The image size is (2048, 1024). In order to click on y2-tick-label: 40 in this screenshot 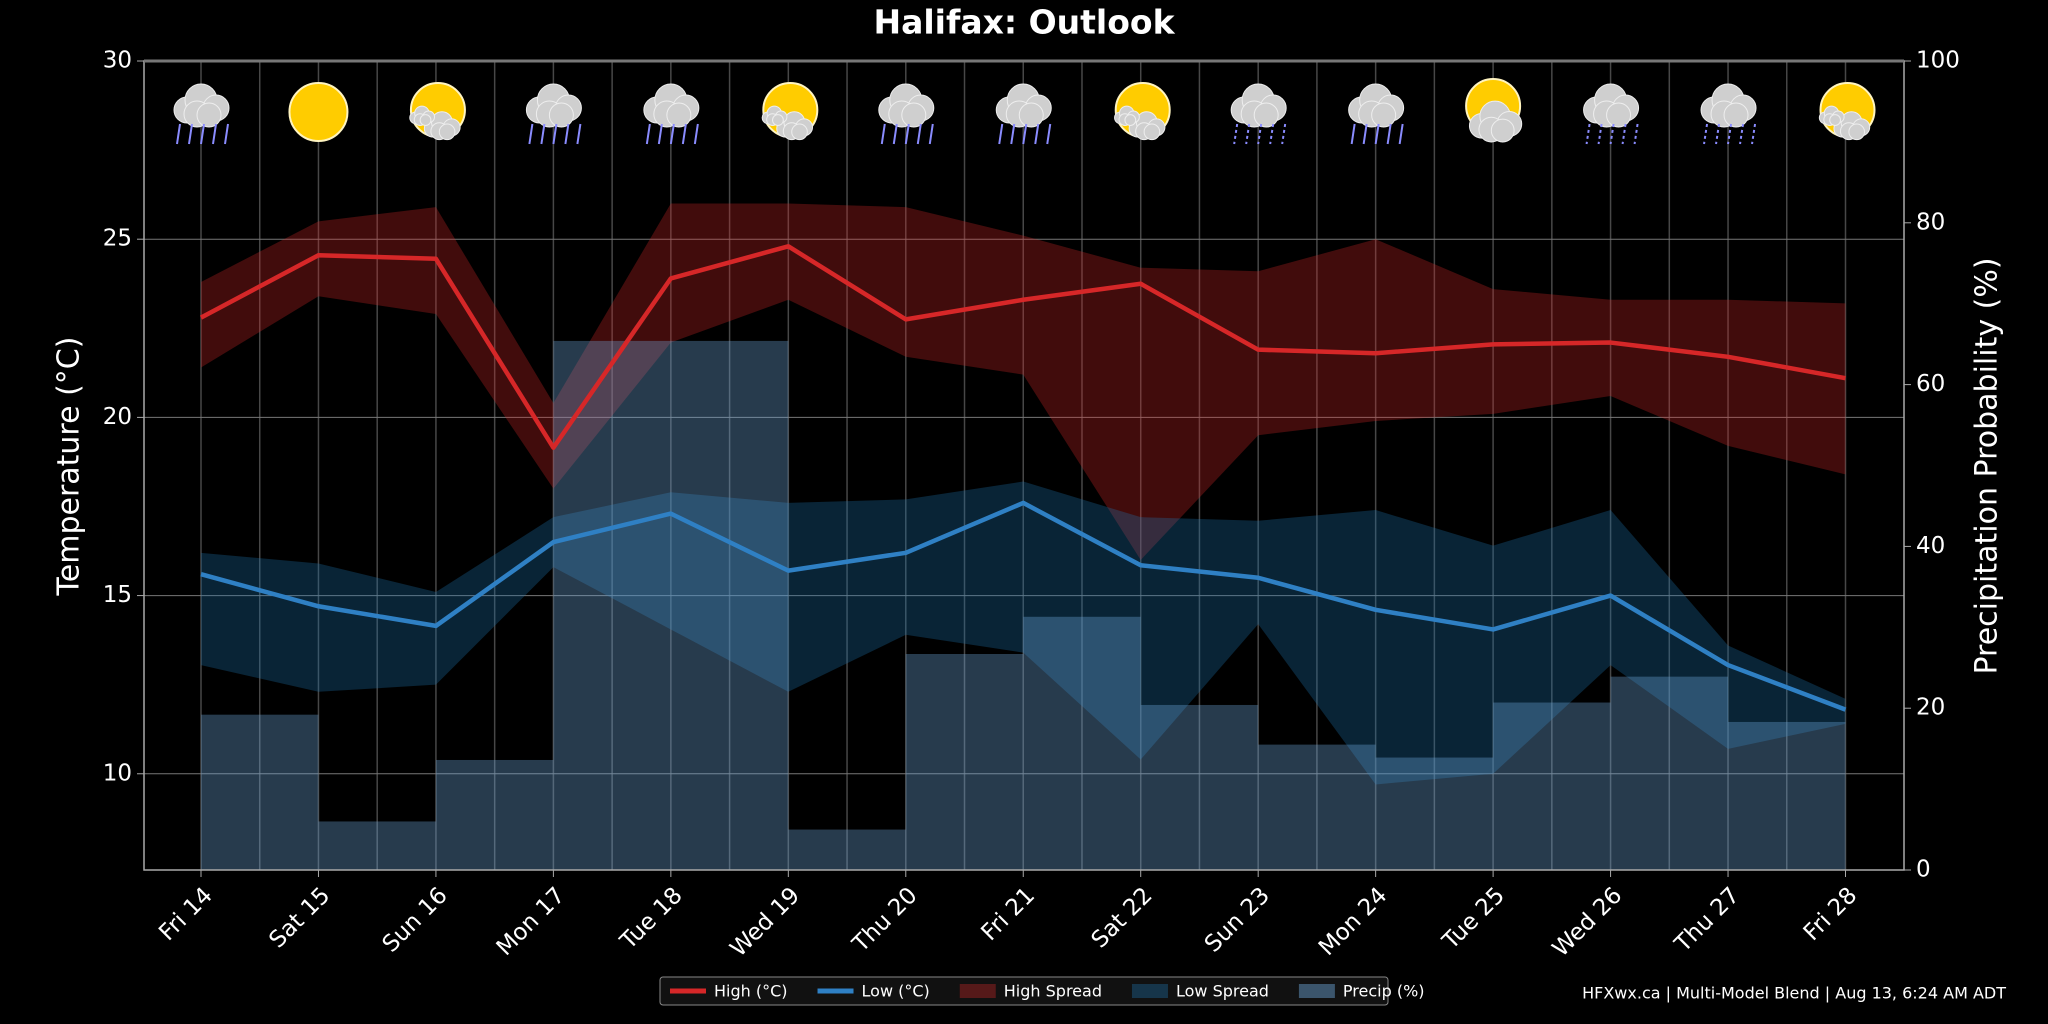, I will do `click(1930, 546)`.